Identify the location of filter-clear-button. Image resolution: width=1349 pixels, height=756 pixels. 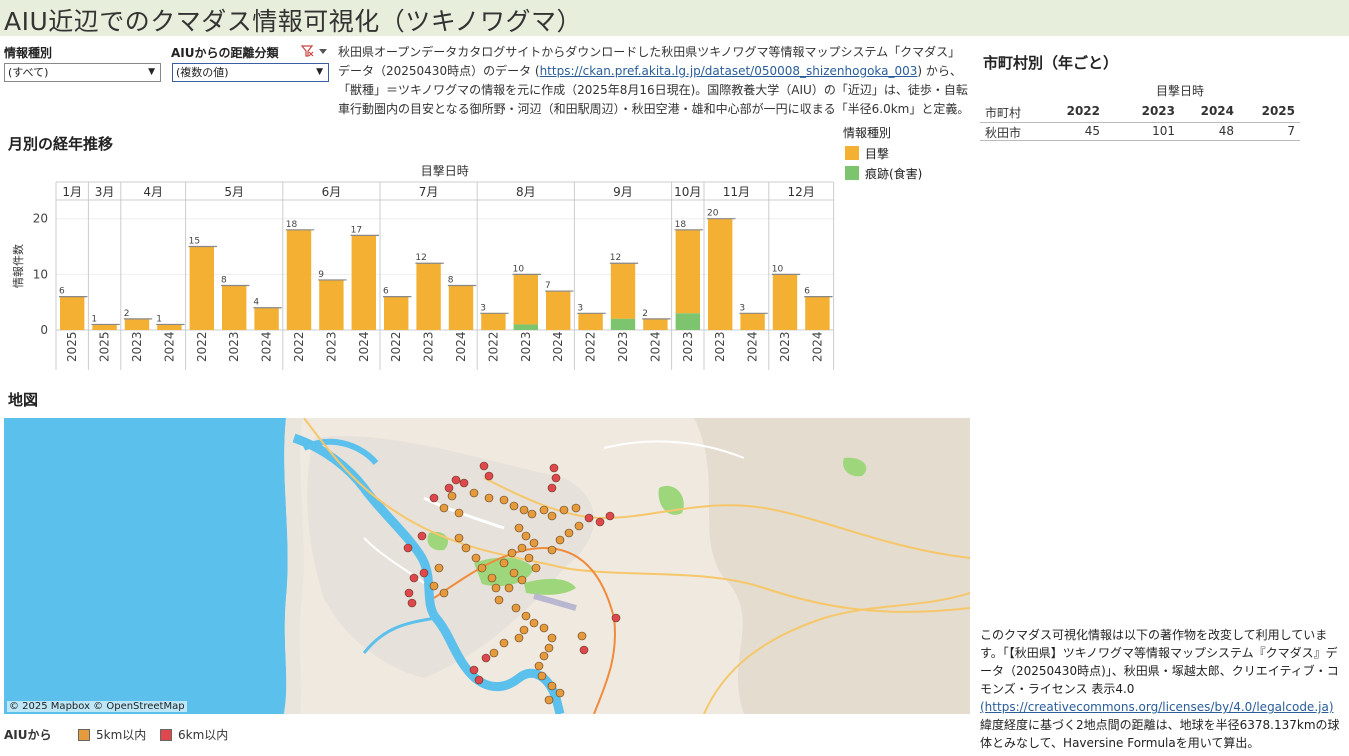
(314, 50).